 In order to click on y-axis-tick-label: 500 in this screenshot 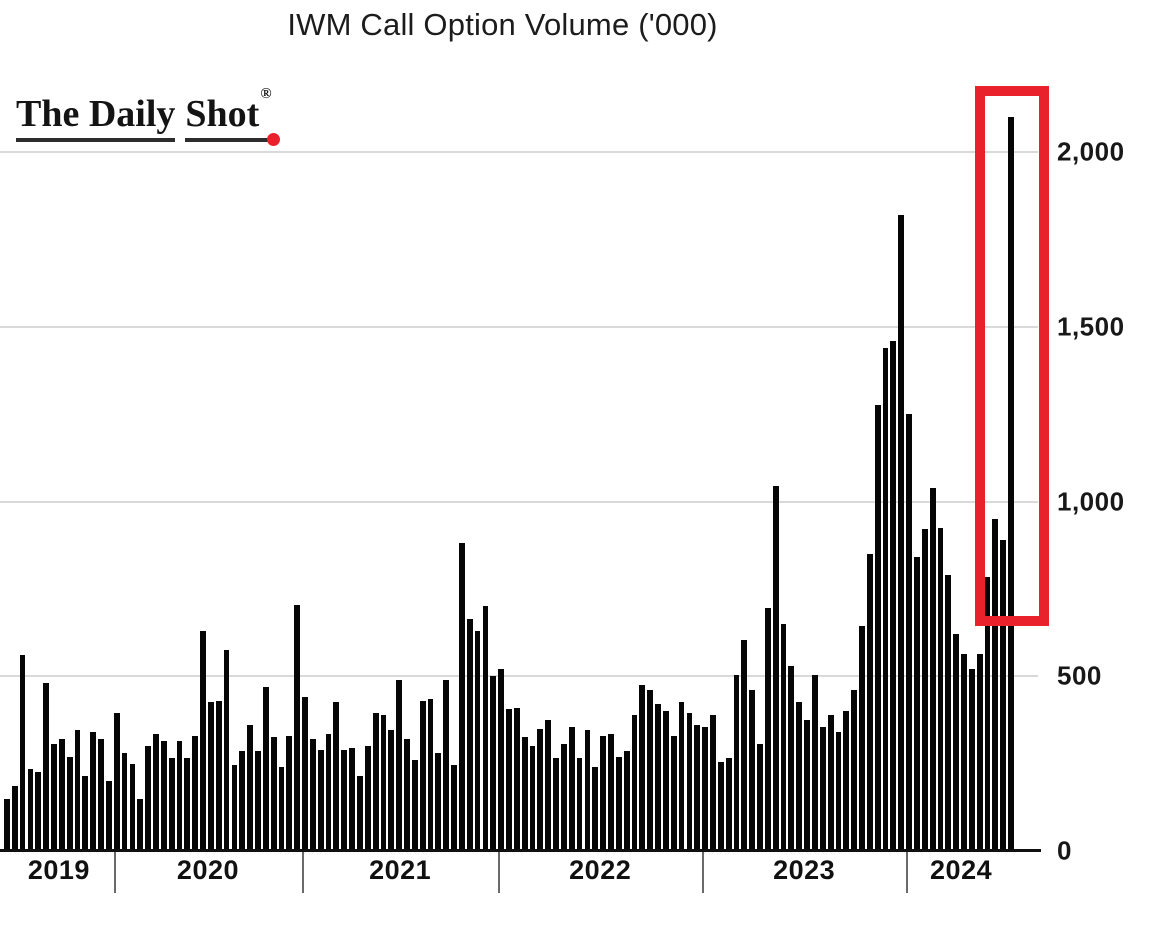, I will do `click(1079, 675)`.